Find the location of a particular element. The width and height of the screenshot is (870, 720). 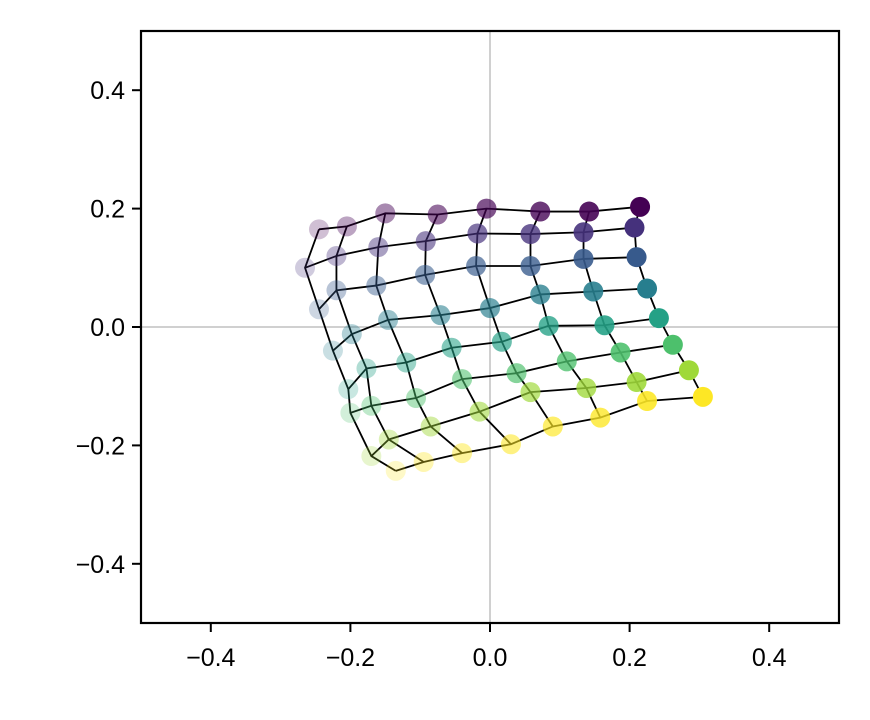

x-axis: −0.4 −0.2 0.0 0.2 0.4 is located at coordinates (486, 647).